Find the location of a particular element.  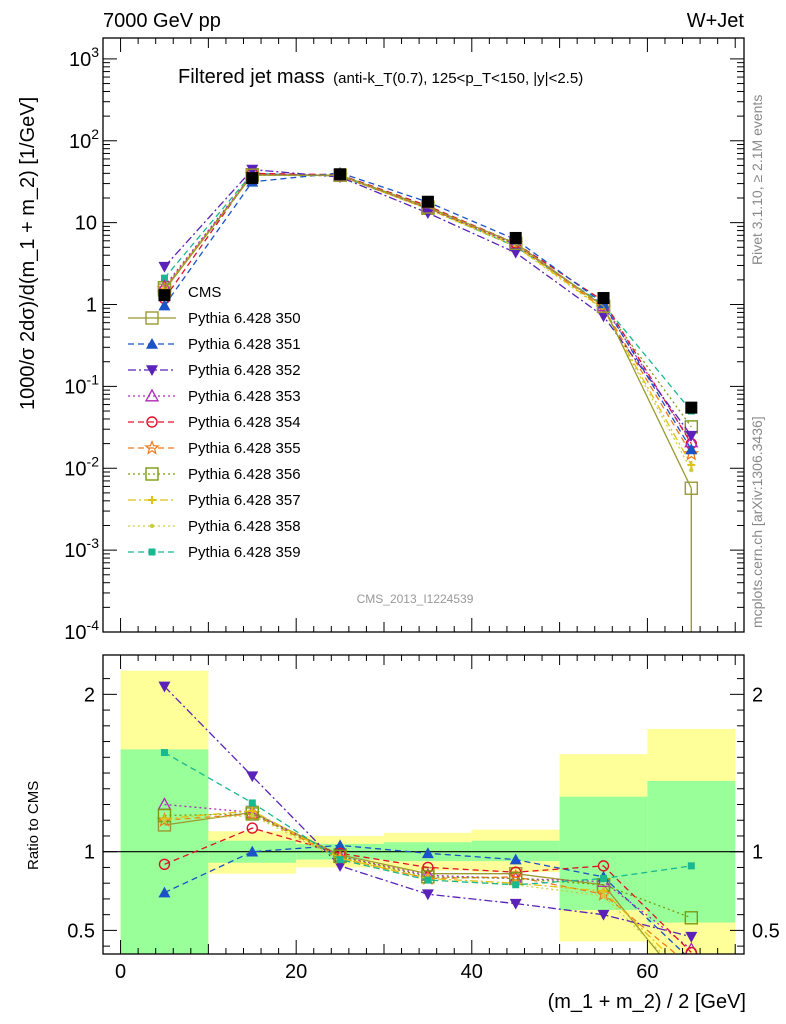

x-axis-label: (m_1 + m_2) / 2 [GeV] is located at coordinates (647, 1002).